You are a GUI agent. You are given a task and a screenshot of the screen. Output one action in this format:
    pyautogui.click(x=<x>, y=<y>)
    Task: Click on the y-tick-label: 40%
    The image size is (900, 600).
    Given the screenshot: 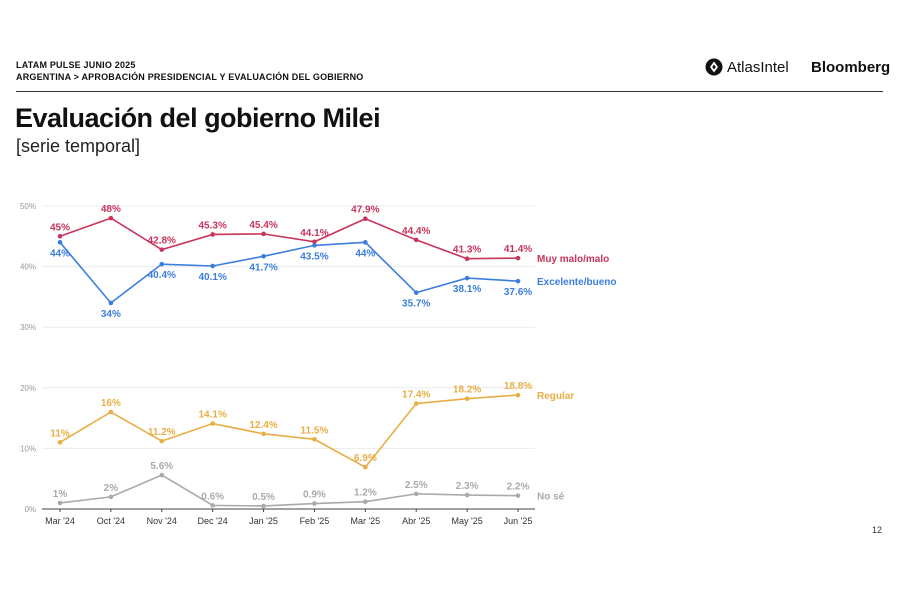 What is the action you would take?
    pyautogui.click(x=28, y=267)
    